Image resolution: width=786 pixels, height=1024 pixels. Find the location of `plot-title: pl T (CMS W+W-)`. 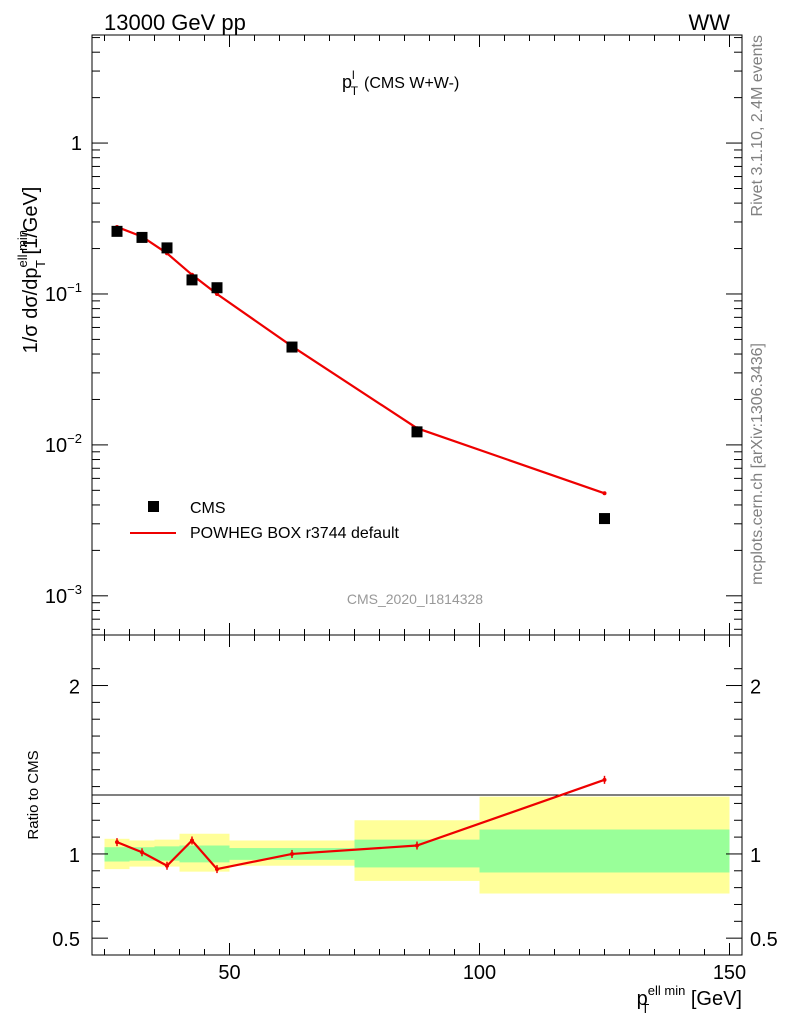

plot-title: pl T (CMS W+W-) is located at coordinates (400, 83).